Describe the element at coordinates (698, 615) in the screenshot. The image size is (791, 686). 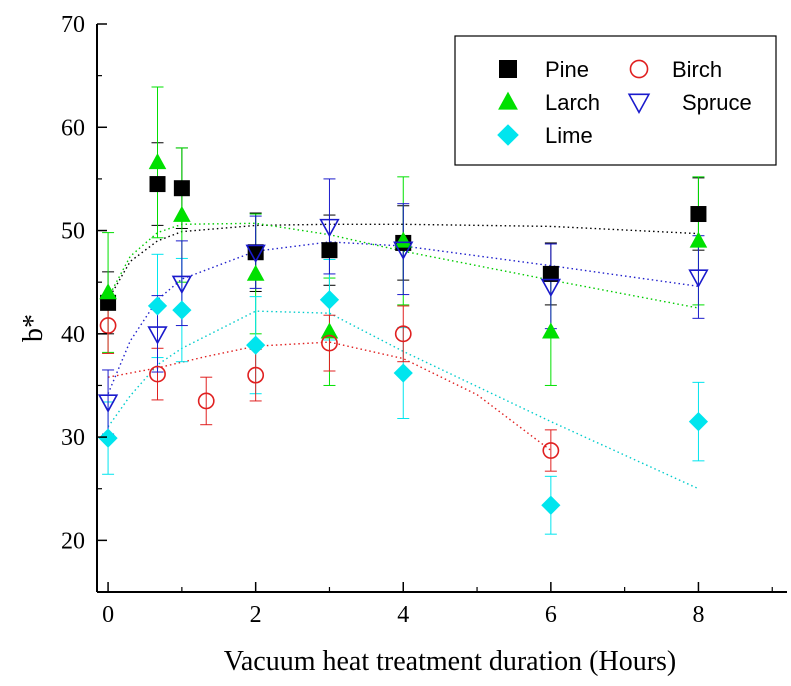
I see `x-tick-label: 8` at that location.